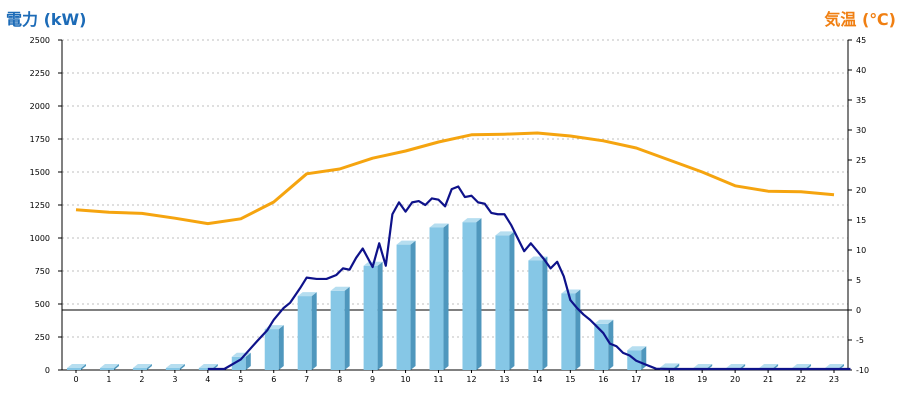 The image size is (900, 404). Describe the element at coordinates (108, 379) in the screenshot. I see `x-tick-label: 1` at that location.